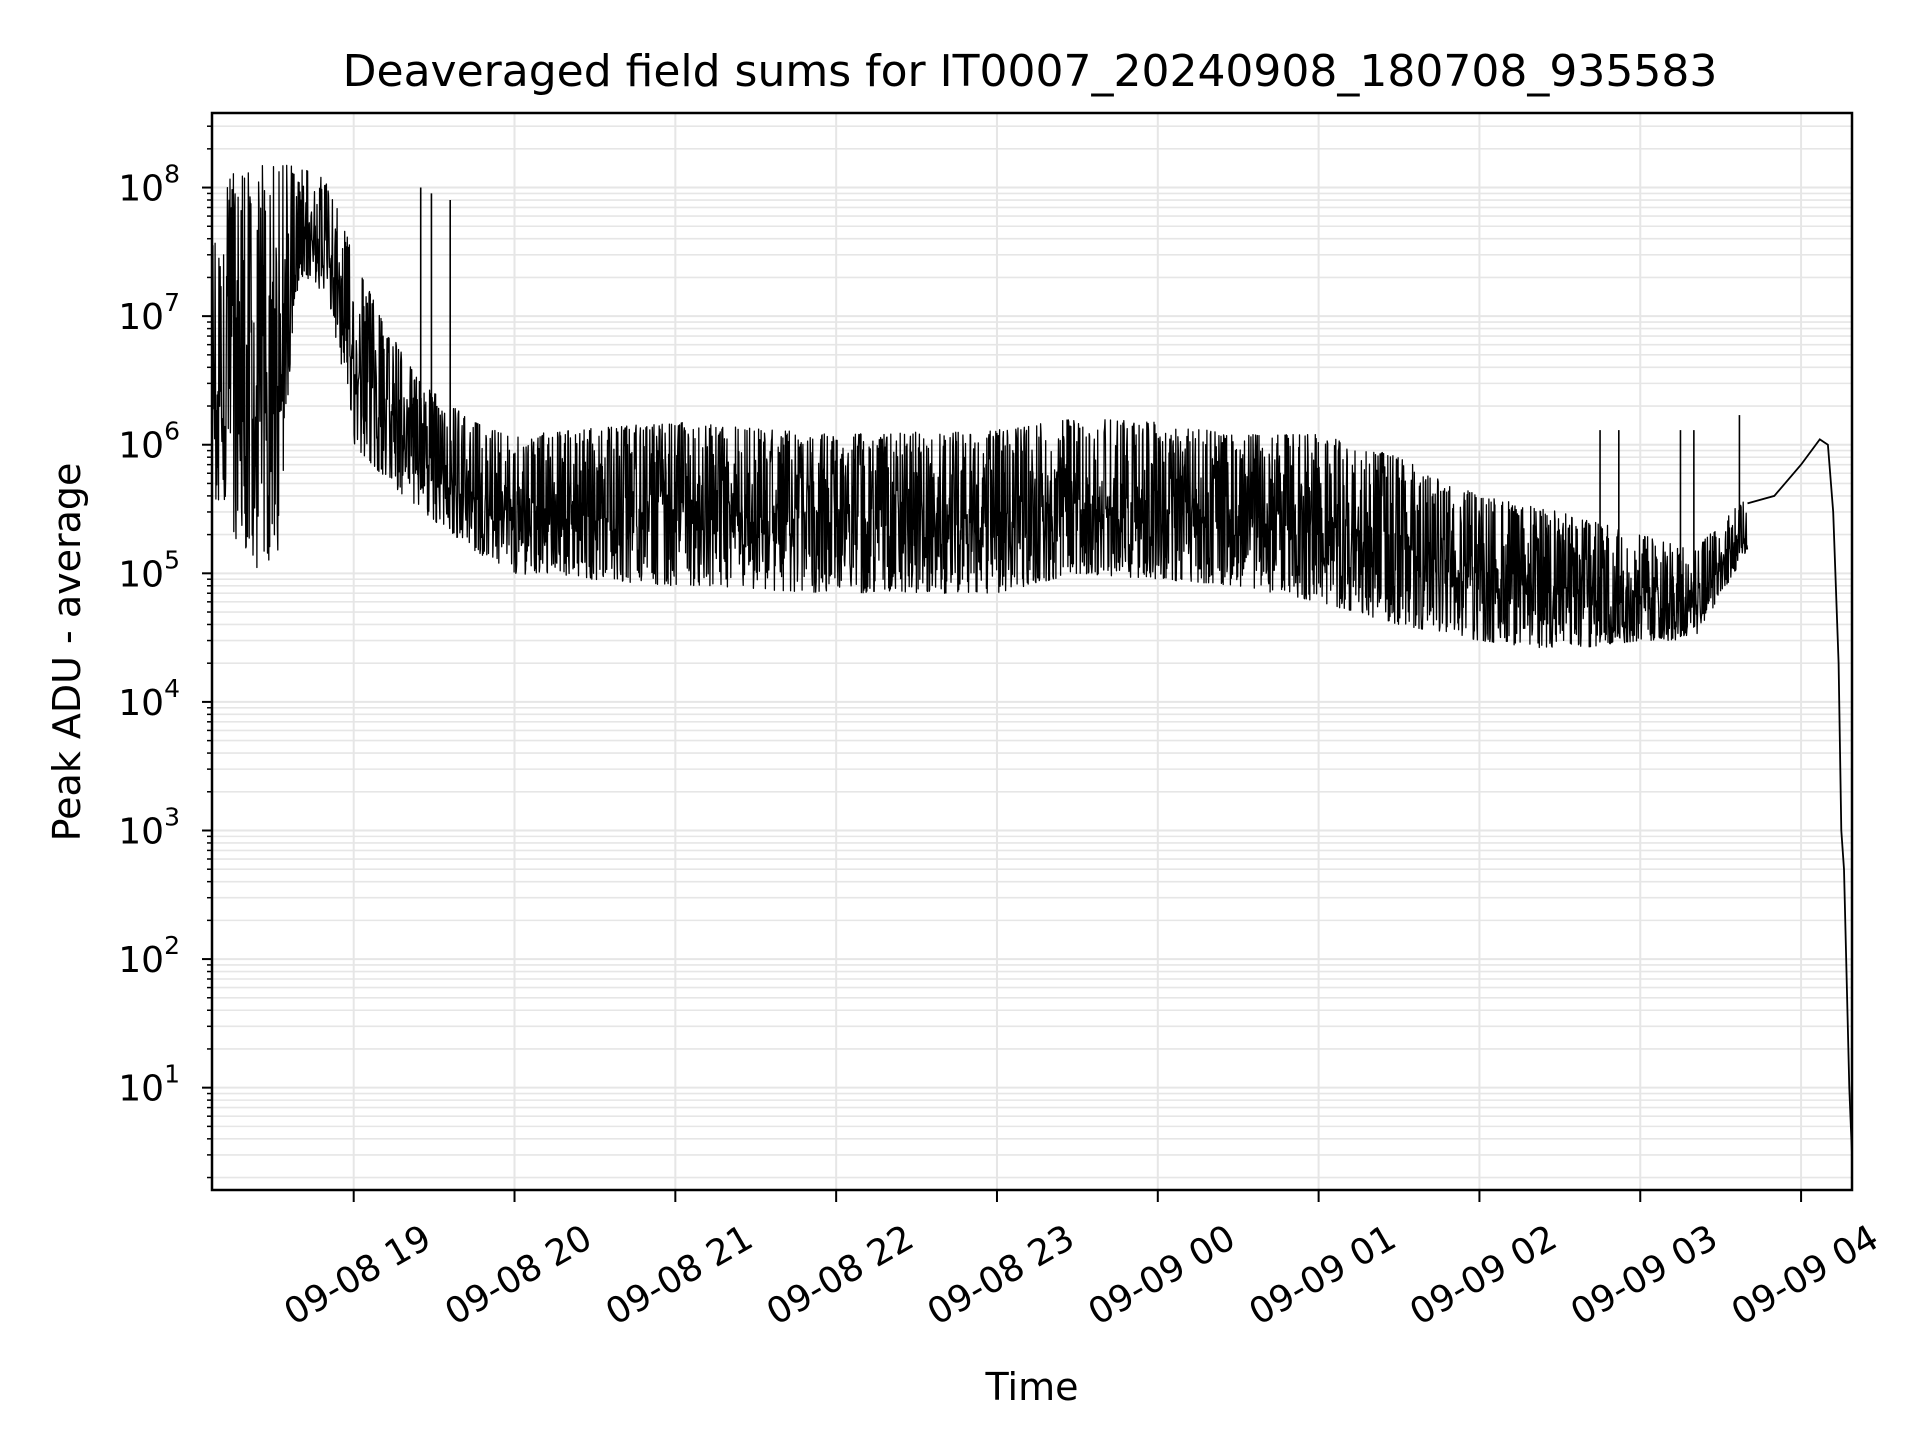 Image resolution: width=1920 pixels, height=1440 pixels. Describe the element at coordinates (67, 652) in the screenshot. I see `y-axis-label: Peak ADU - average` at that location.